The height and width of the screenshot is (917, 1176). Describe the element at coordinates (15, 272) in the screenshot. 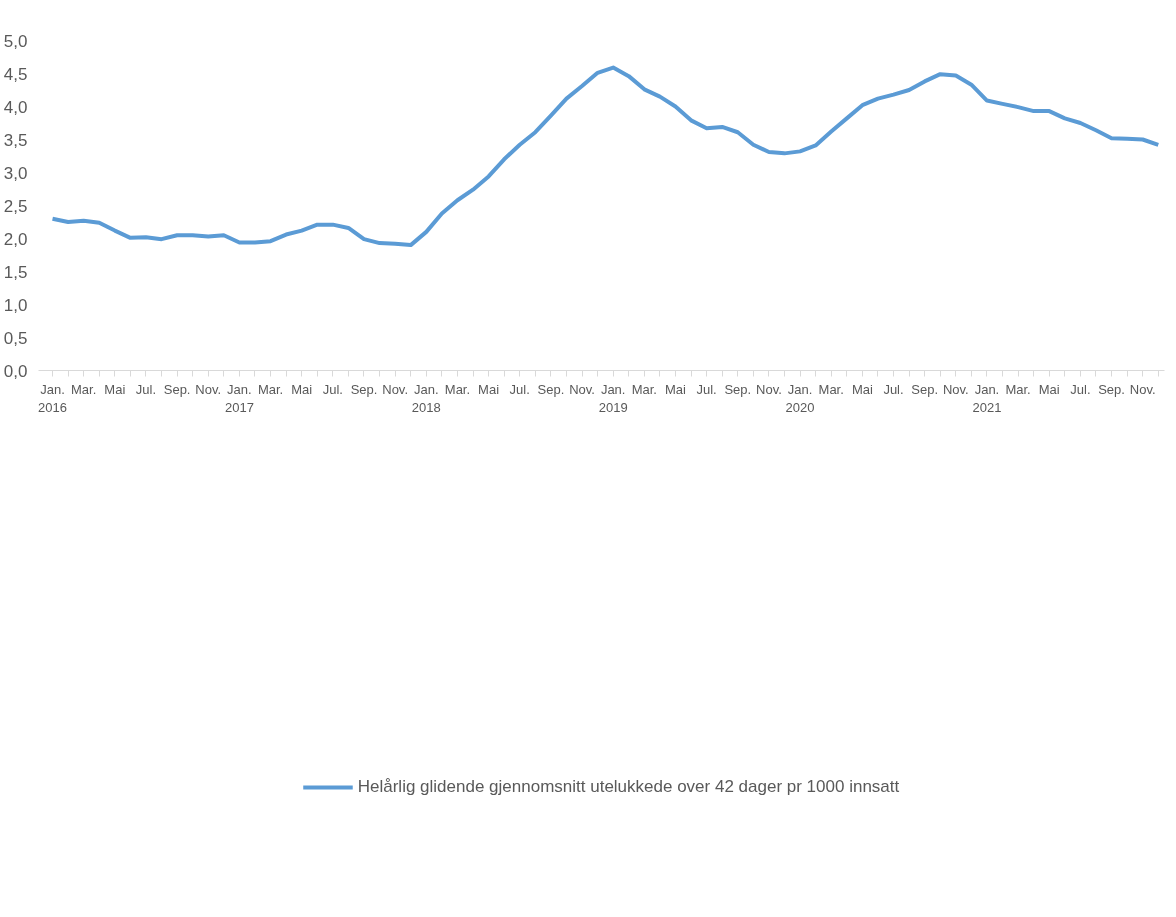

I see `y-tick-label: 1,5` at that location.